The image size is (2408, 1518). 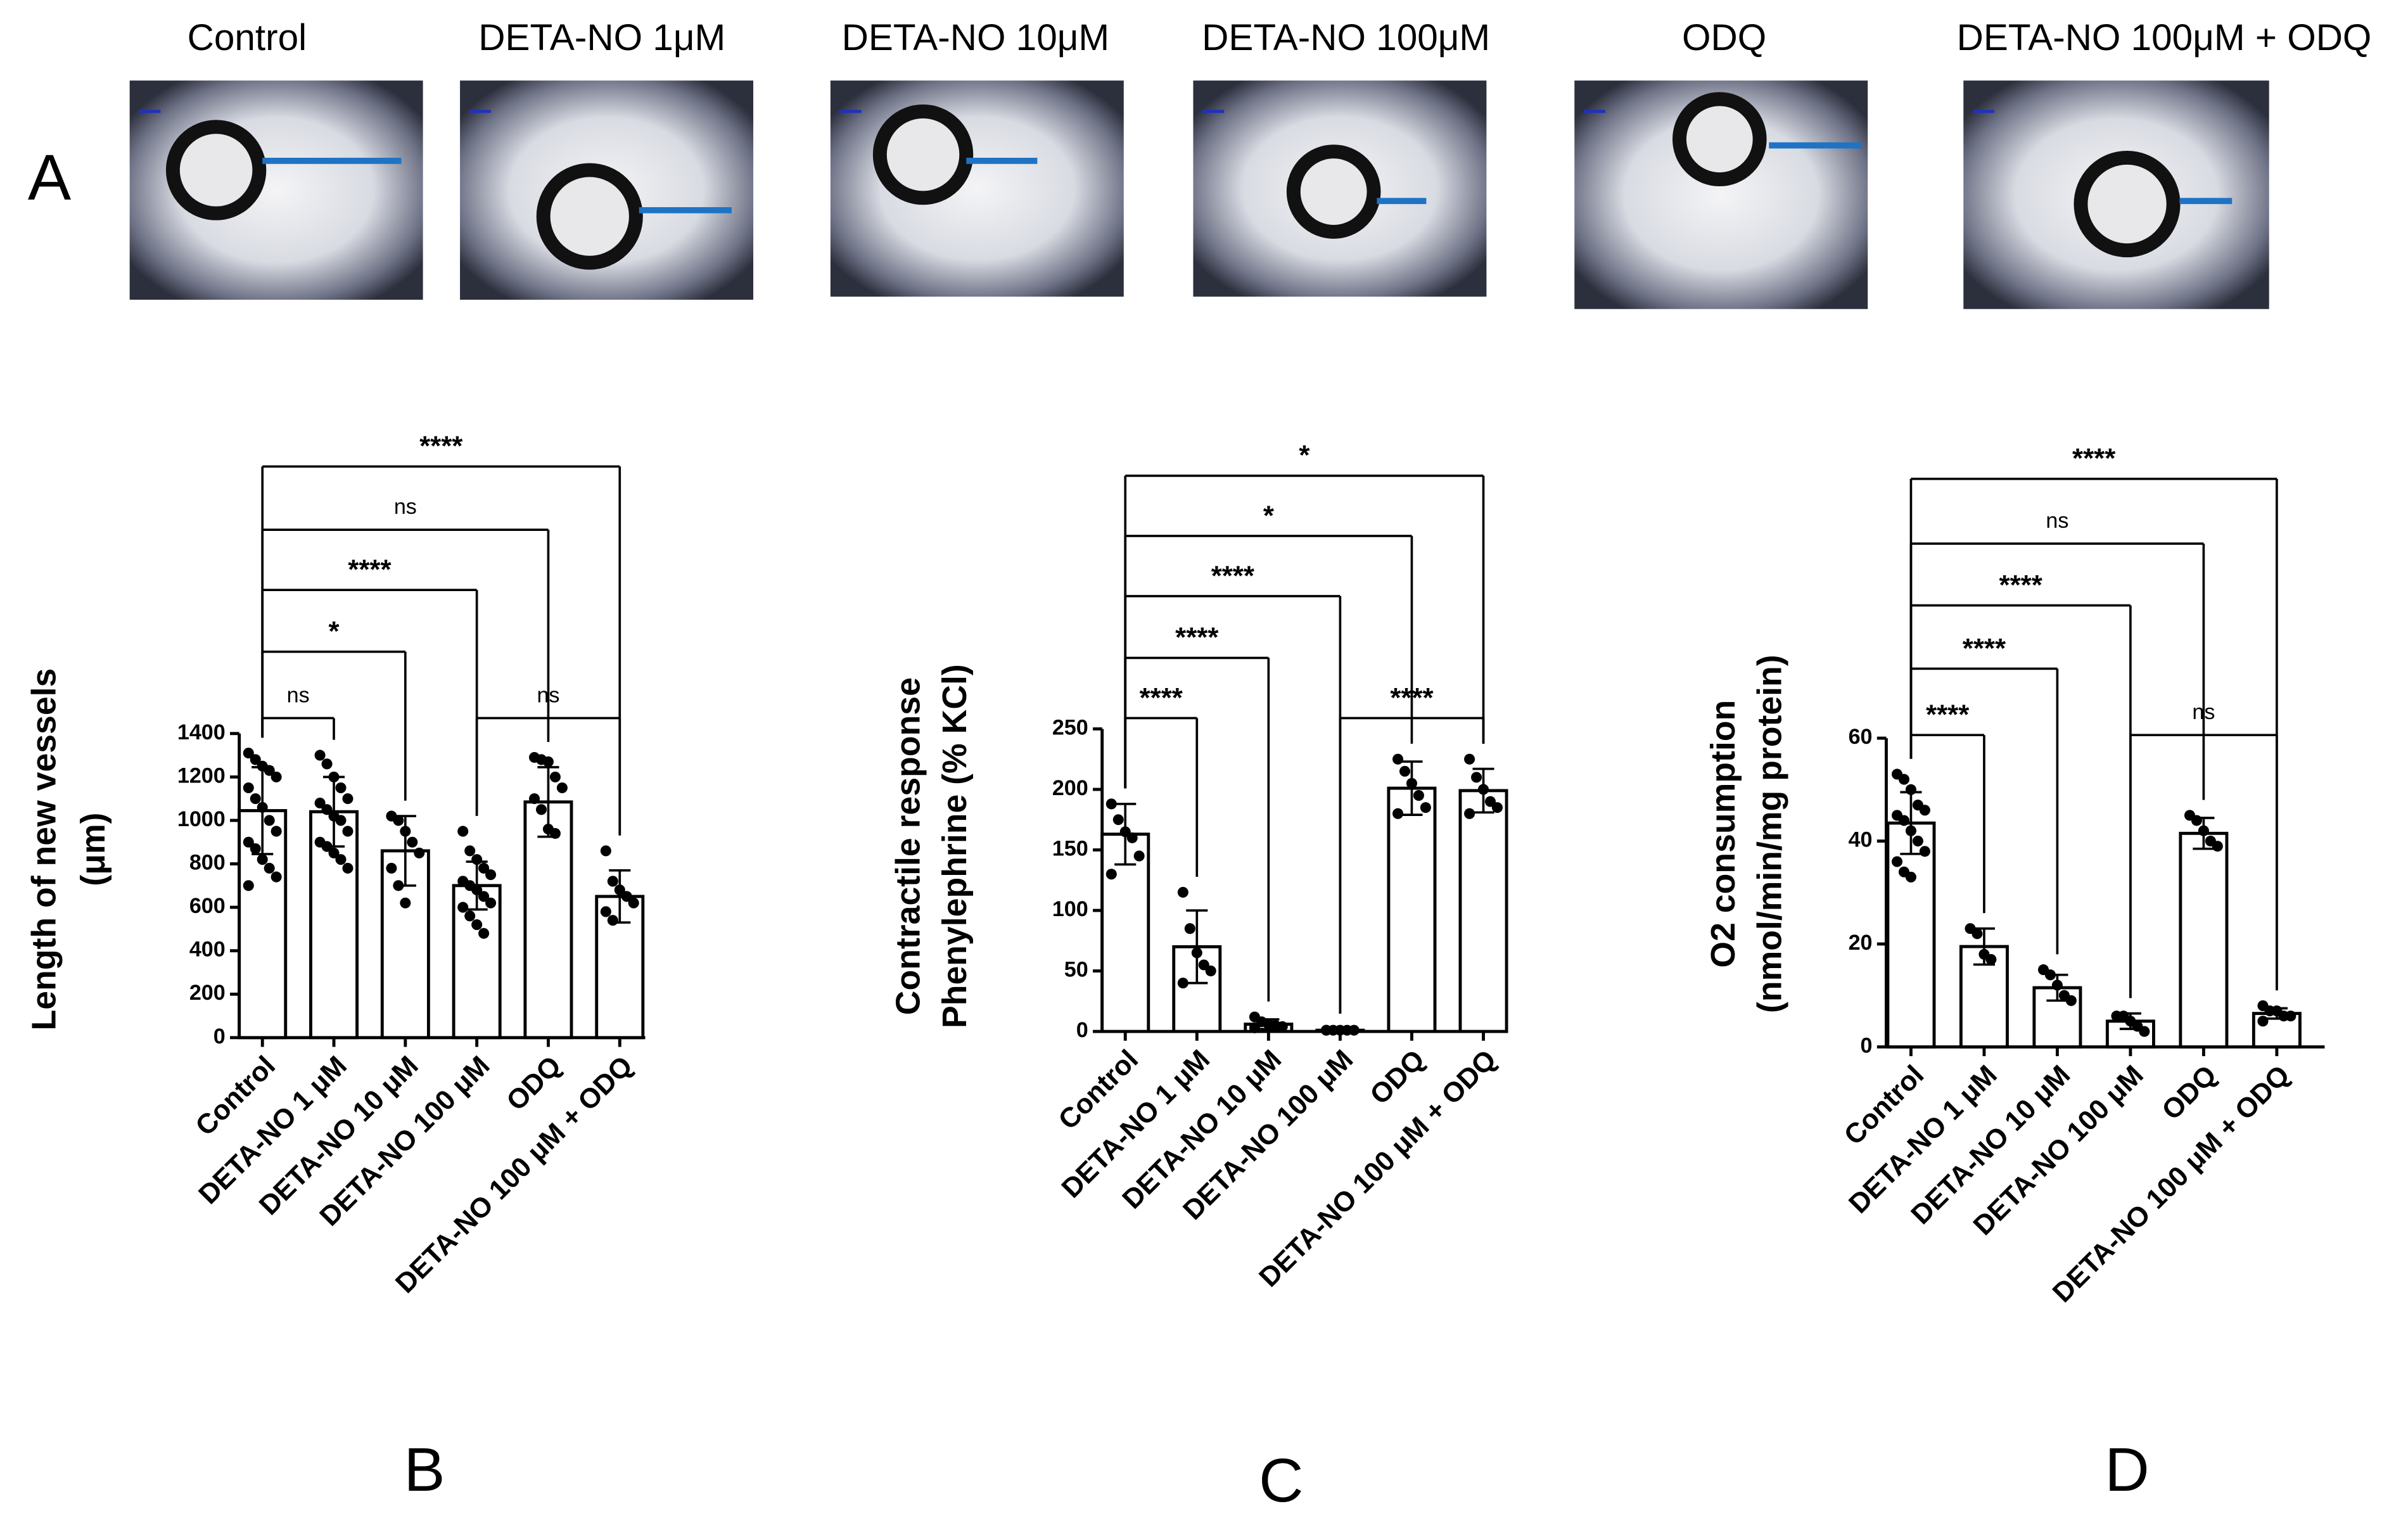 What do you see at coordinates (207, 950) in the screenshot?
I see `y-tick-label: 400` at bounding box center [207, 950].